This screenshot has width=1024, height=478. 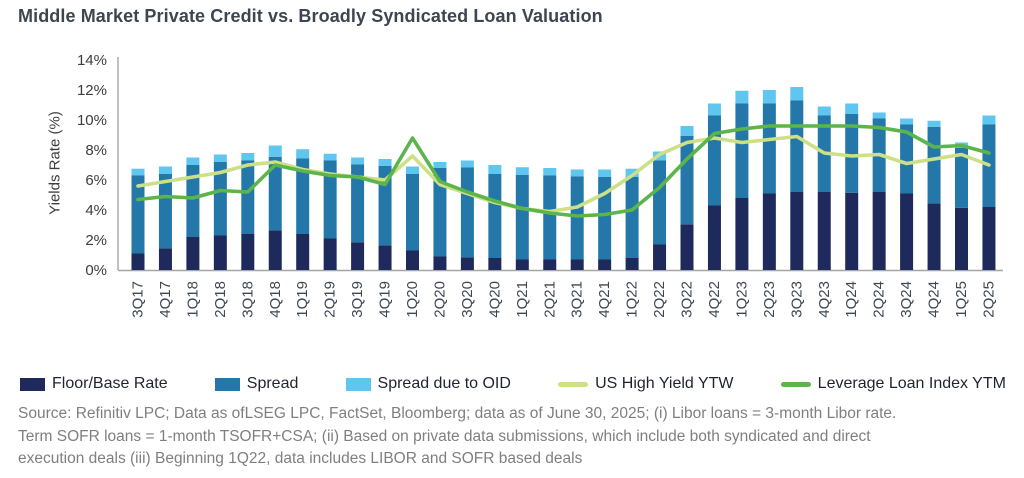 I want to click on svg-text: Yields Rate (%), so click(x=55, y=163).